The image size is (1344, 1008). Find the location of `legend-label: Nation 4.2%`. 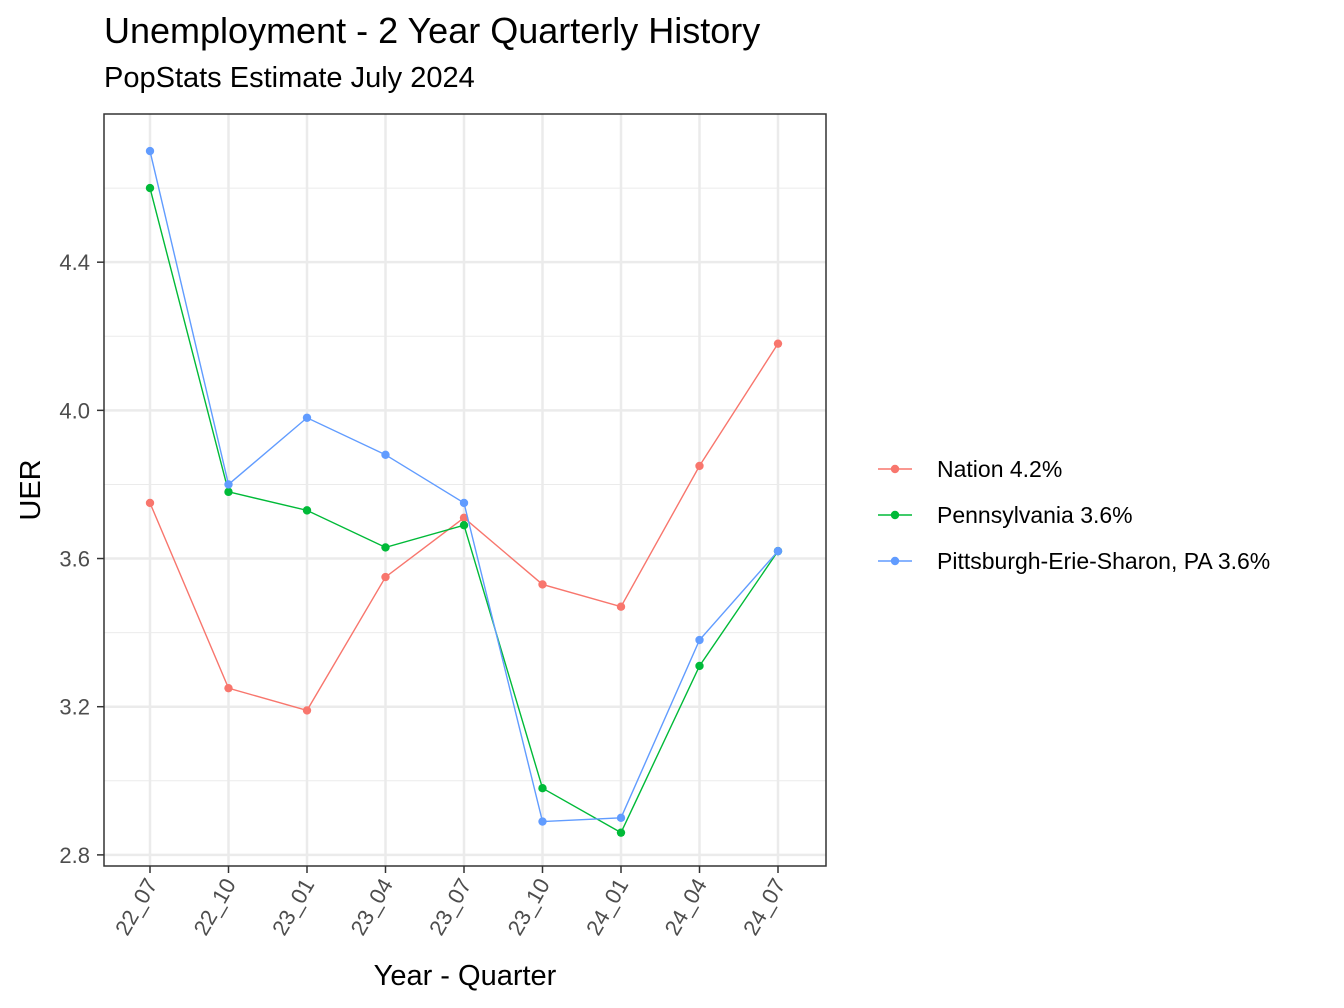

legend-label: Nation 4.2% is located at coordinates (999, 469).